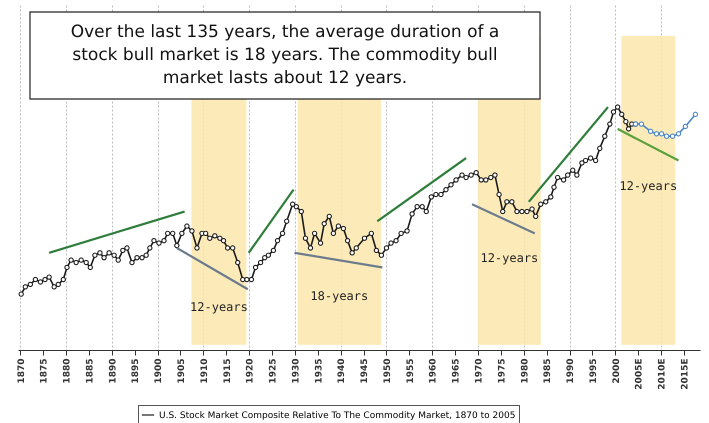  Describe the element at coordinates (205, 371) in the screenshot. I see `x-tick-label: 1910` at that location.